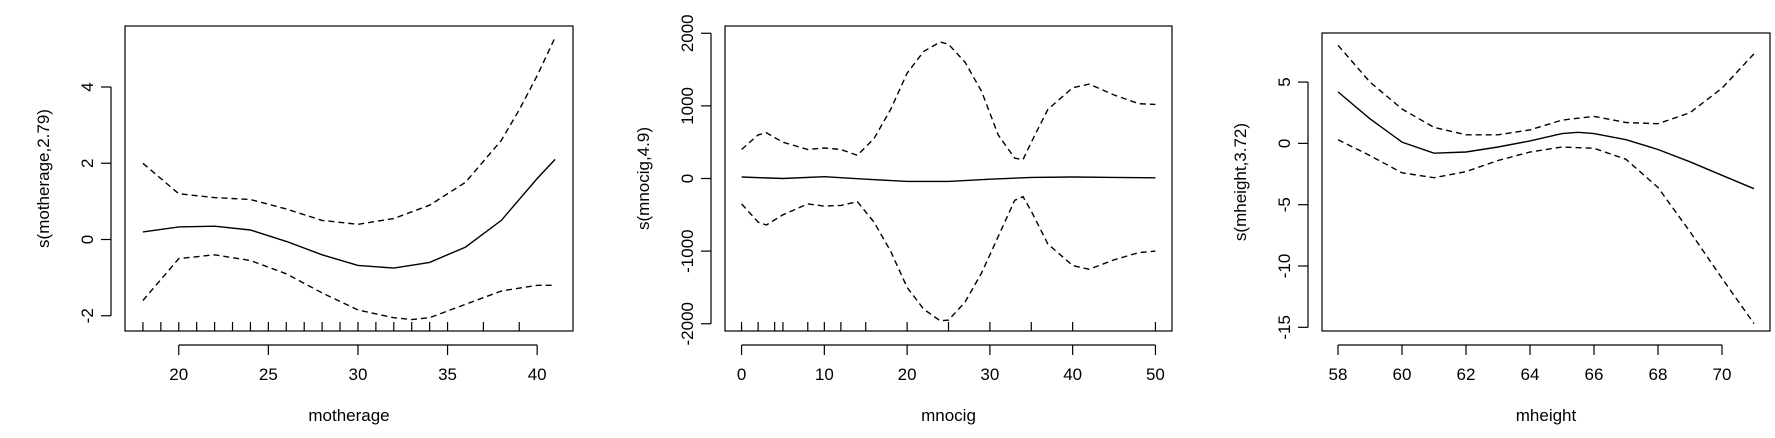 This screenshot has width=1775, height=438. Describe the element at coordinates (1658, 374) in the screenshot. I see `x-tick-label: 68` at that location.